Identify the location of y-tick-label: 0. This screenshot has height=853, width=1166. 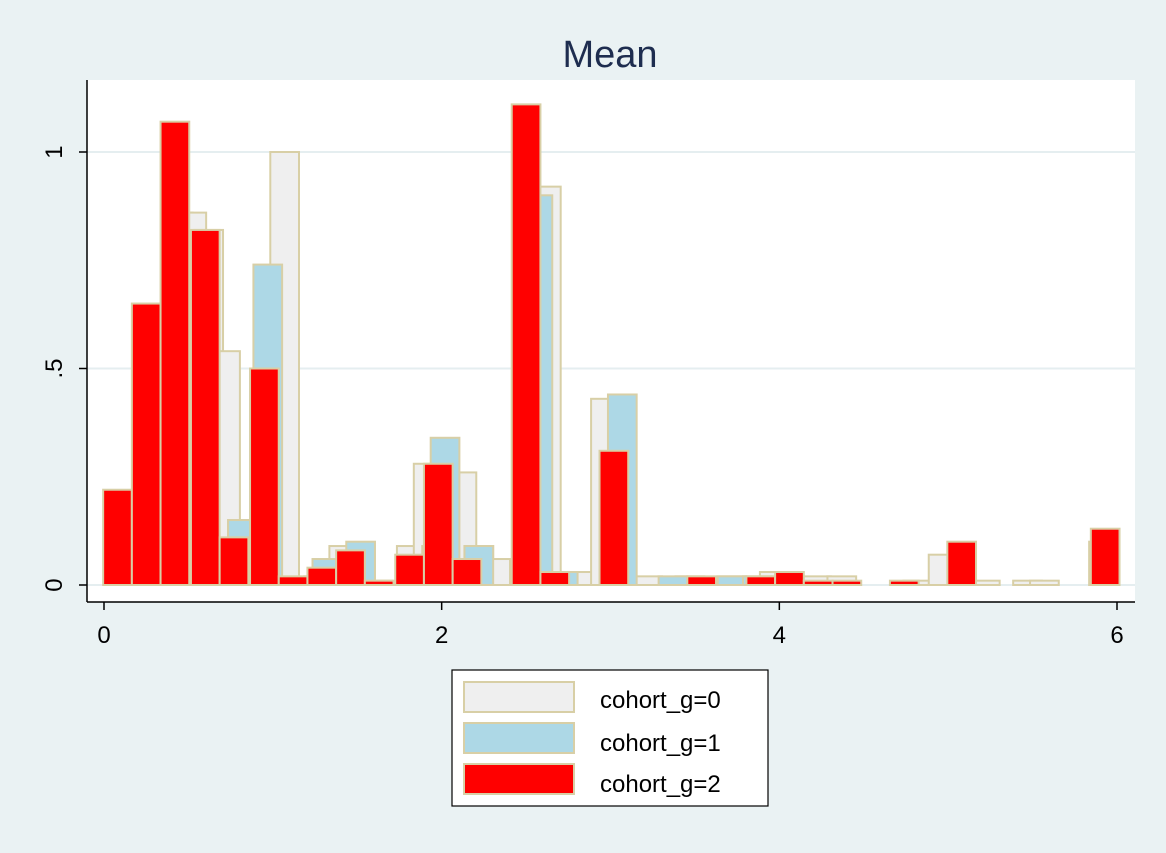
(54, 584).